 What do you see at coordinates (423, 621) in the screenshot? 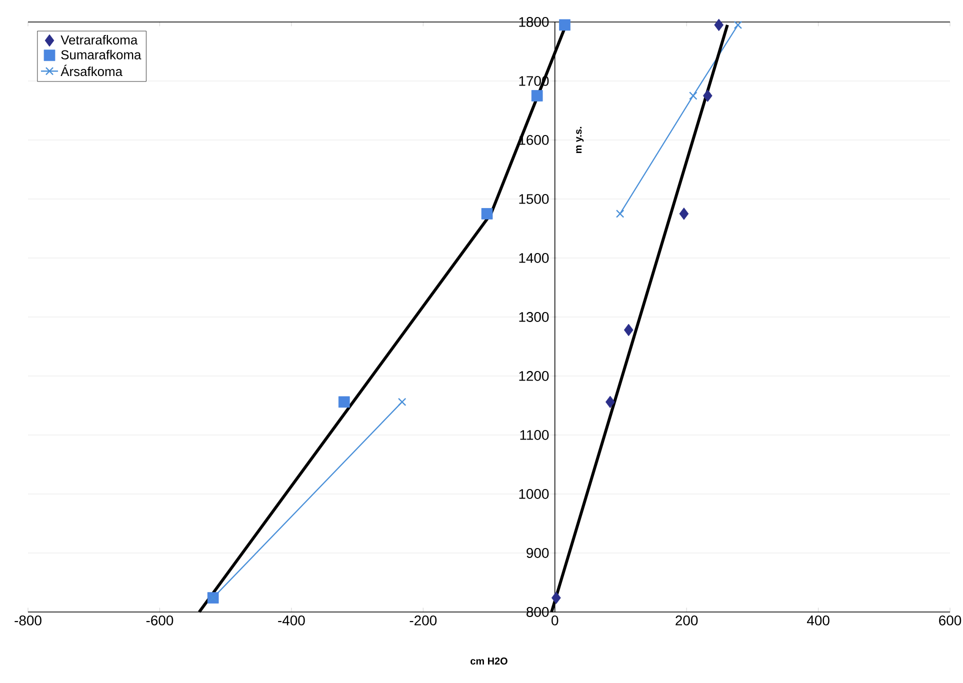
I see `x-tick-label: -200` at bounding box center [423, 621].